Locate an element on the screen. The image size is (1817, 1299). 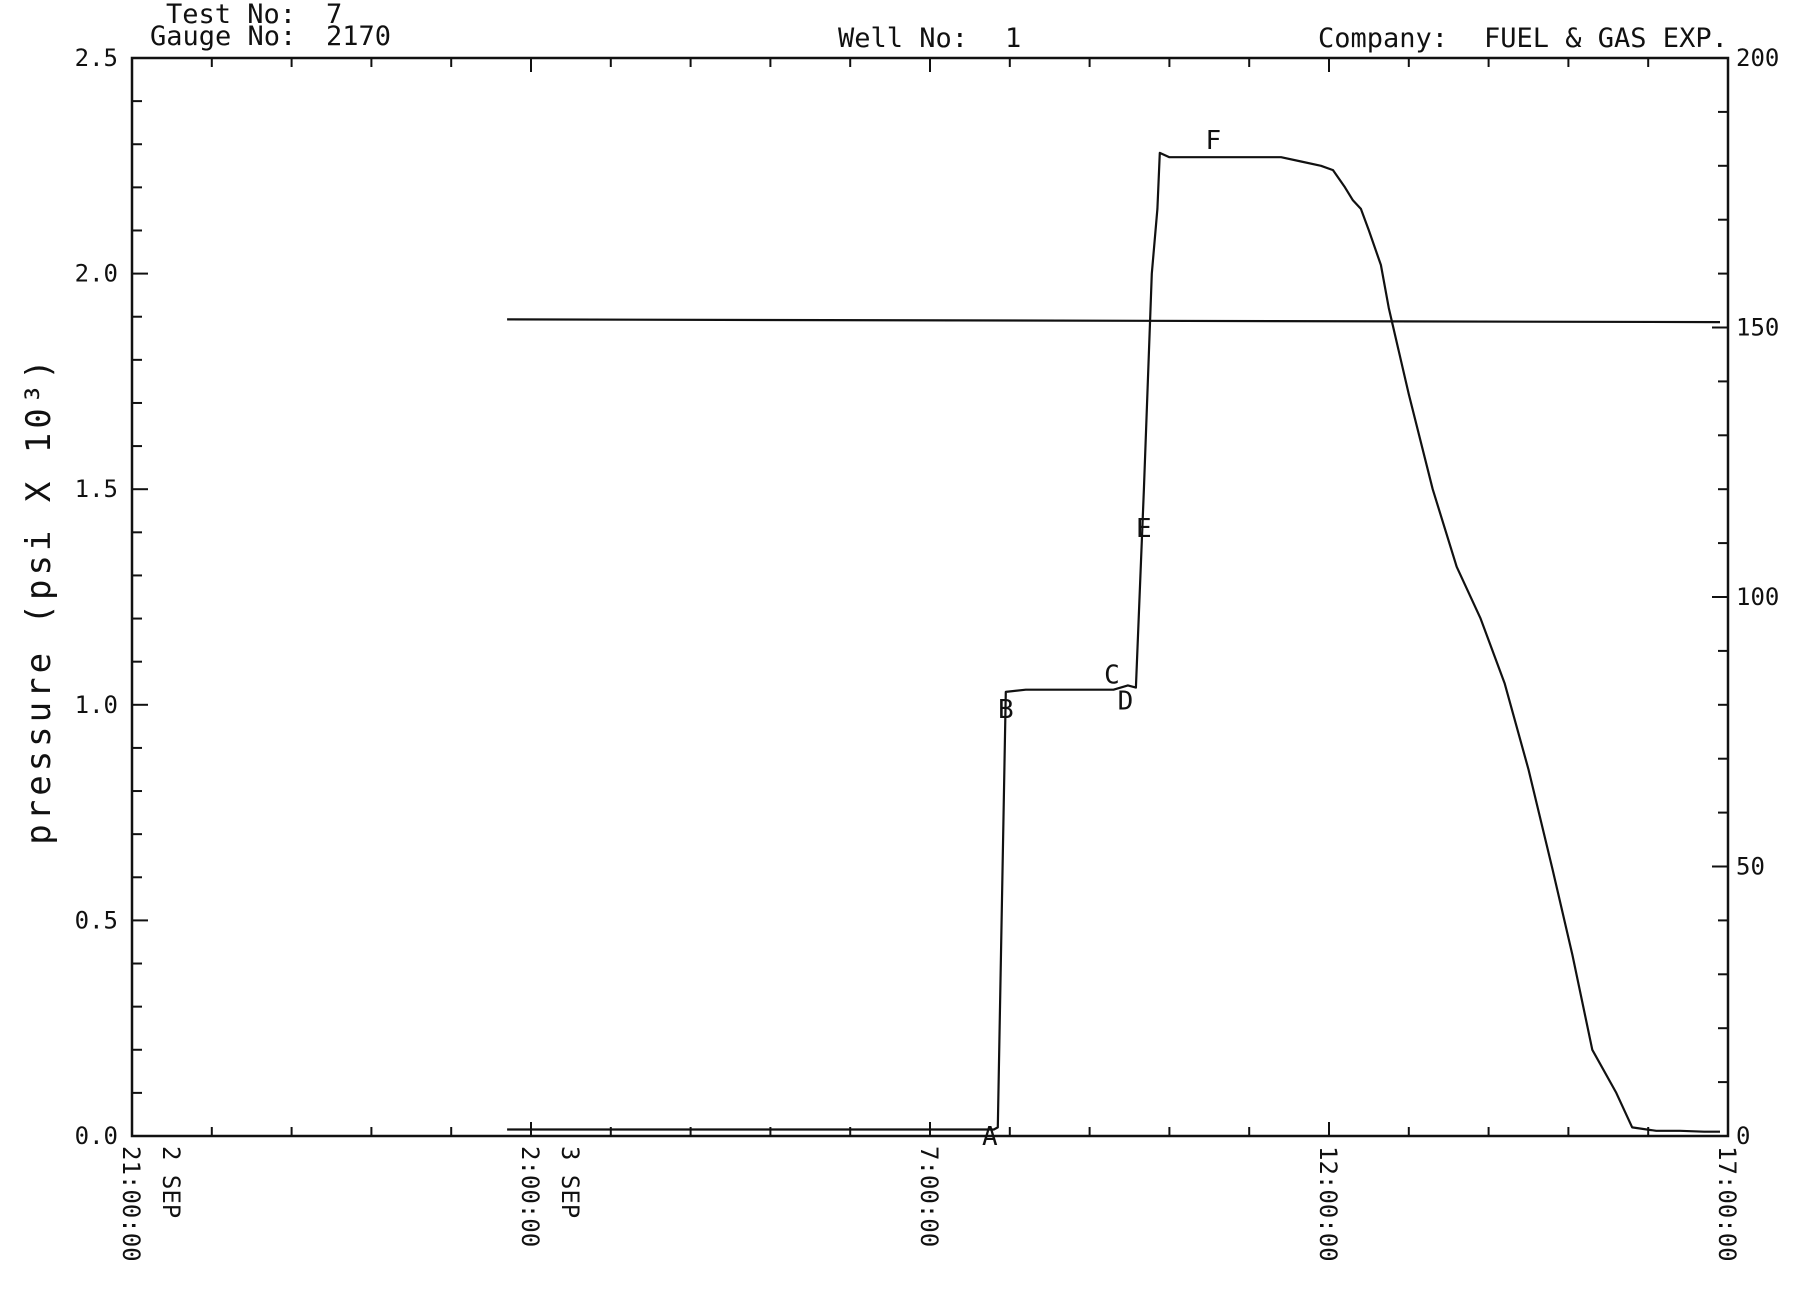
y-tick-label: 0.5 is located at coordinates (96, 920).